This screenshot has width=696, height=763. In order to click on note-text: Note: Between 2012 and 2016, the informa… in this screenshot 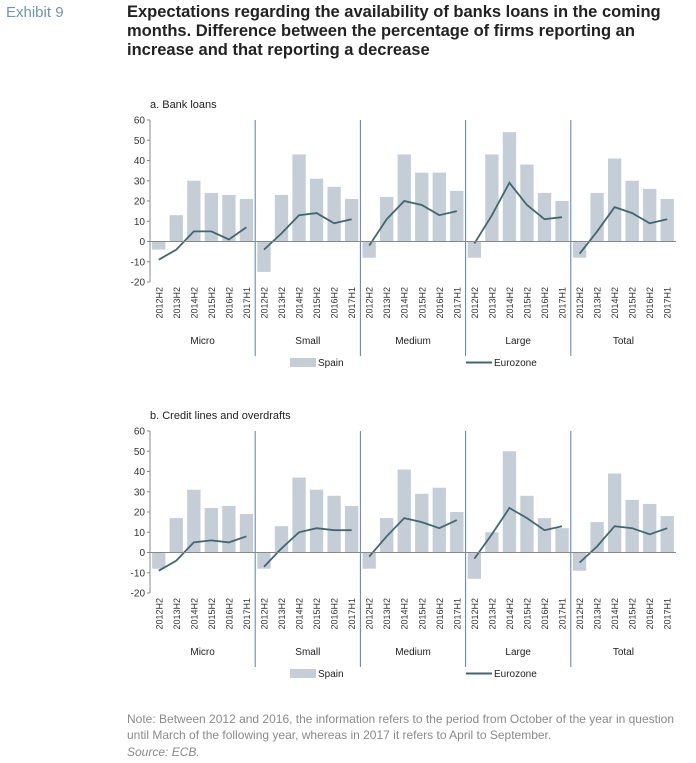, I will do `click(400, 727)`.